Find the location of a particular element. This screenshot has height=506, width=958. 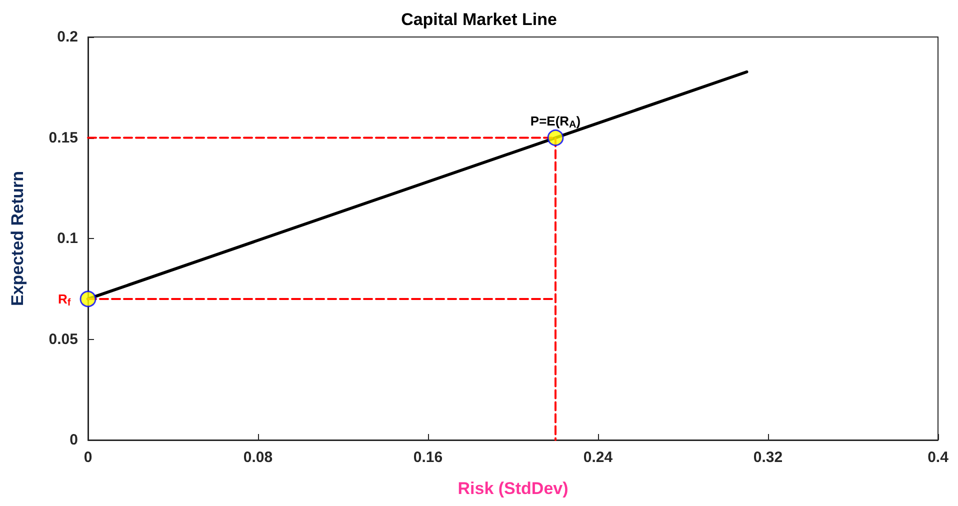

x-tick-label: 0 is located at coordinates (88, 457).